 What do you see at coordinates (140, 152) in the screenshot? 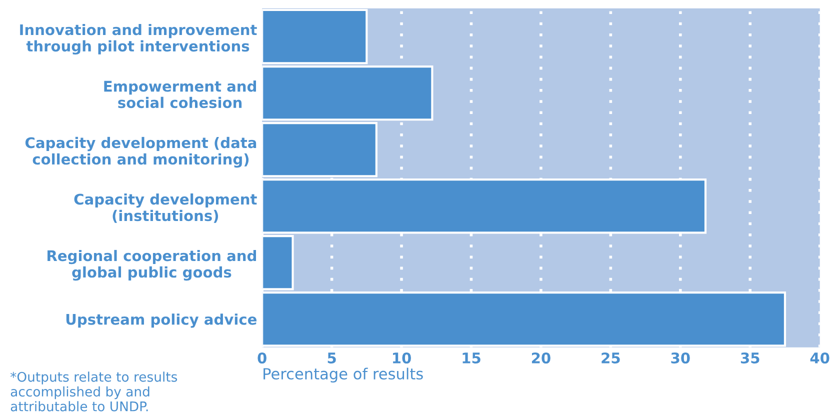
I see `y-tick-label: Capacity development (data collection and monitoring)` at bounding box center [140, 152].